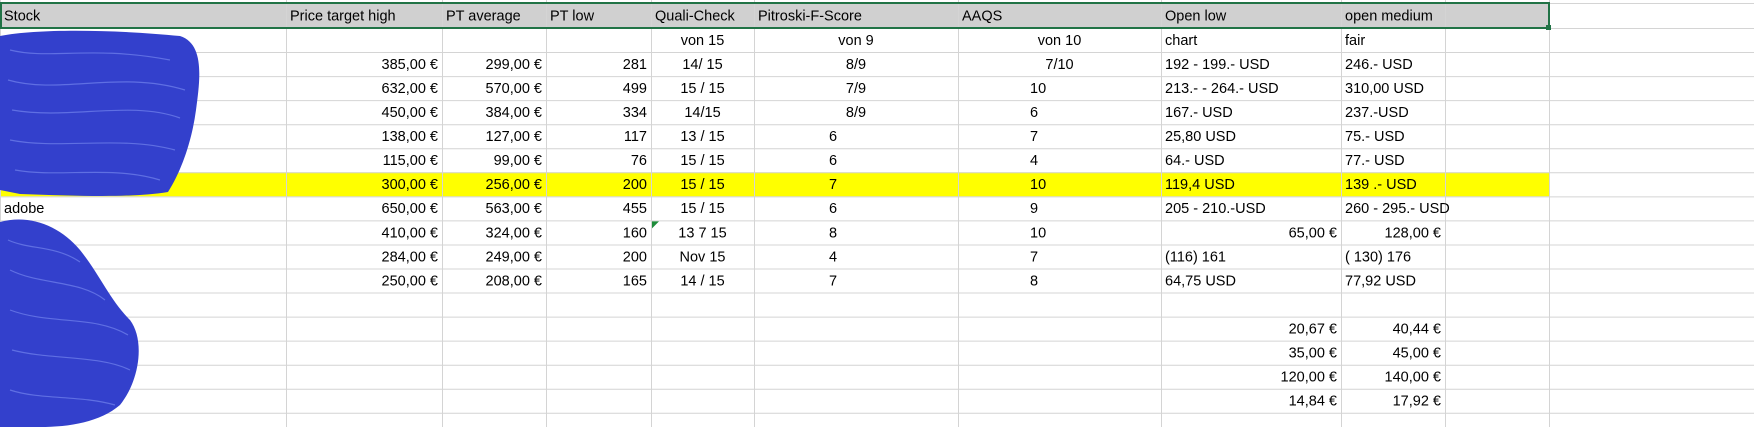 The width and height of the screenshot is (1754, 427). Describe the element at coordinates (410, 209) in the screenshot. I see `cell: 650,00 €` at that location.